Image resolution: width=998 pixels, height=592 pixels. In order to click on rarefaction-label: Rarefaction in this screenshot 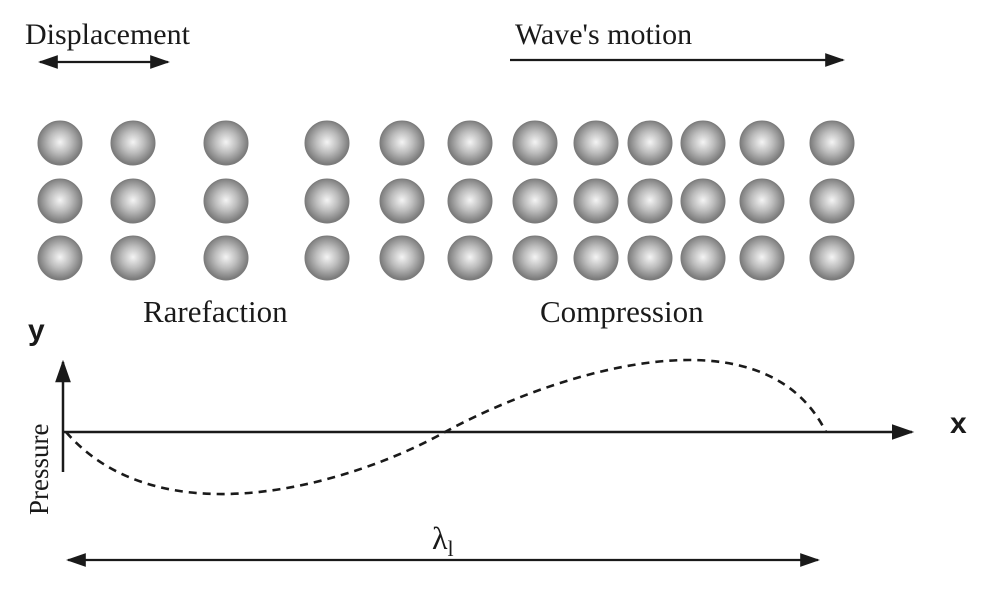, I will do `click(215, 311)`.